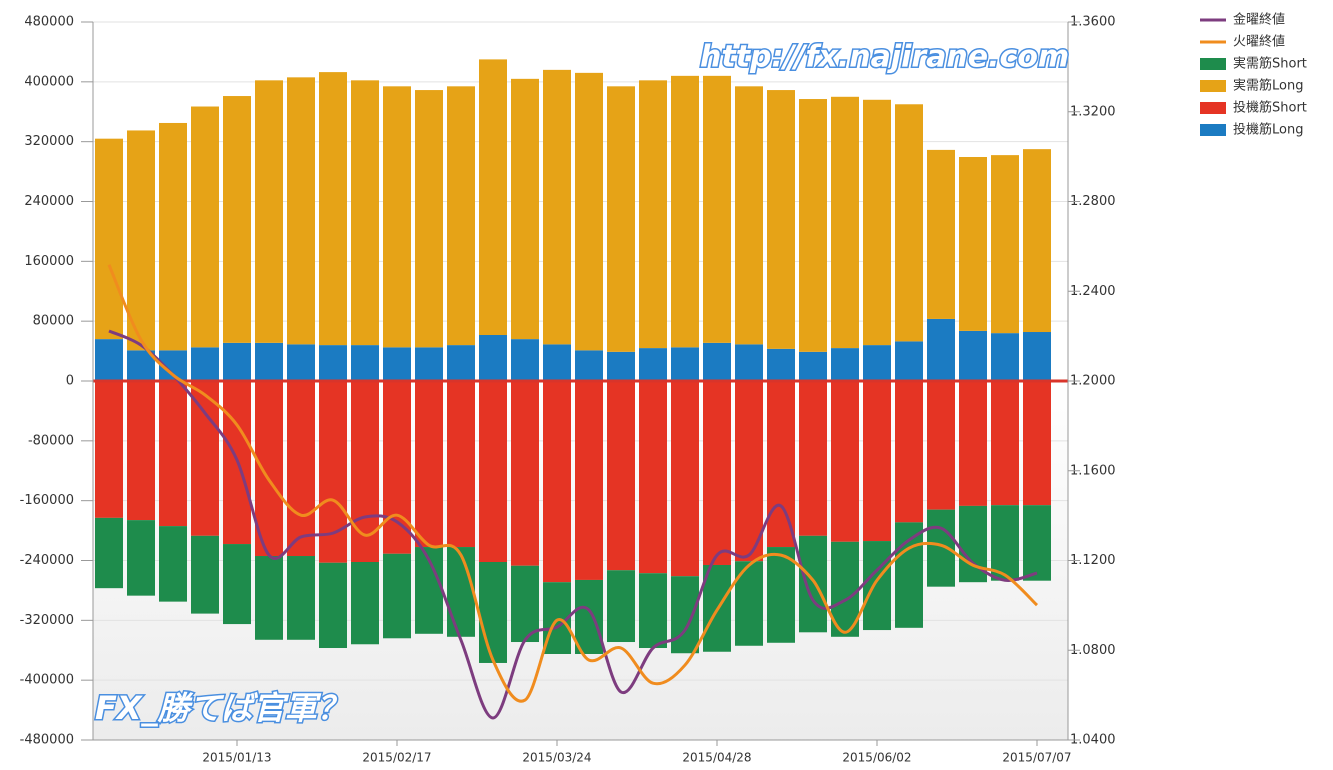 Image resolution: width=1333 pixels, height=770 pixels. What do you see at coordinates (396, 758) in the screenshot?
I see `x-tick-label: 2015/02/17` at bounding box center [396, 758].